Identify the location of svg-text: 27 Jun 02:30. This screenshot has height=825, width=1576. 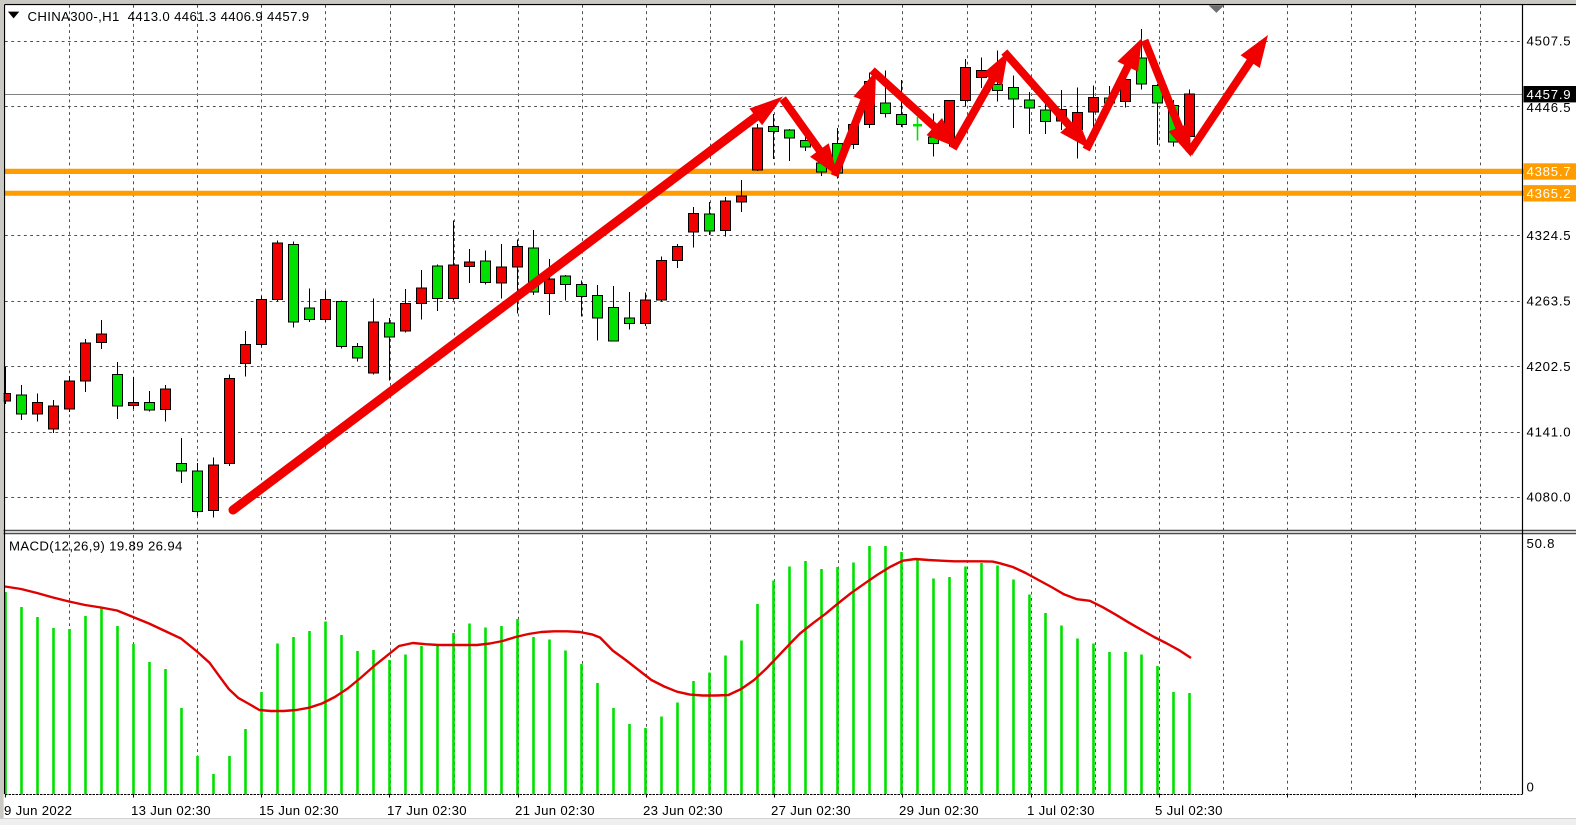
(811, 810).